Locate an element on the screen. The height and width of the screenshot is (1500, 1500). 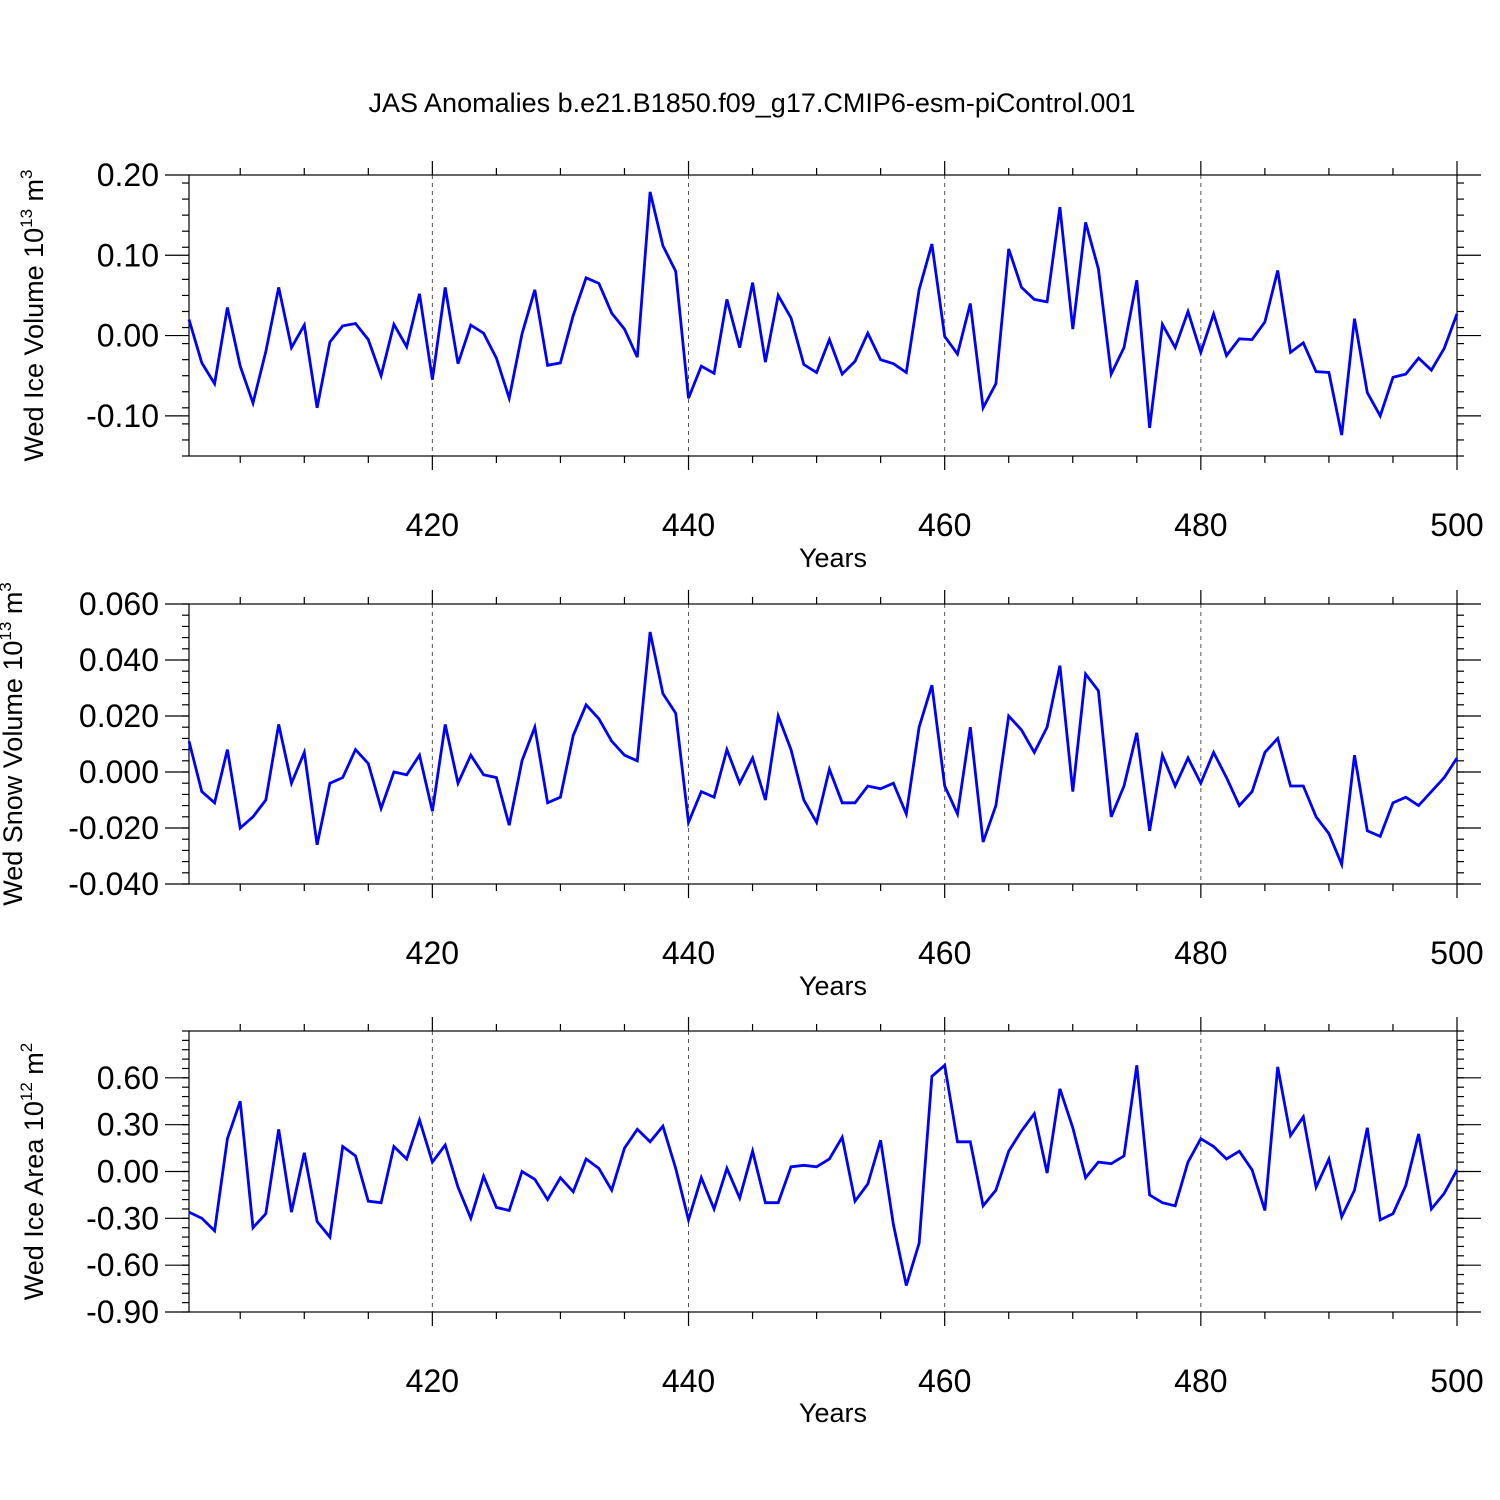
y-tick-label: -0.10 is located at coordinates (122, 416).